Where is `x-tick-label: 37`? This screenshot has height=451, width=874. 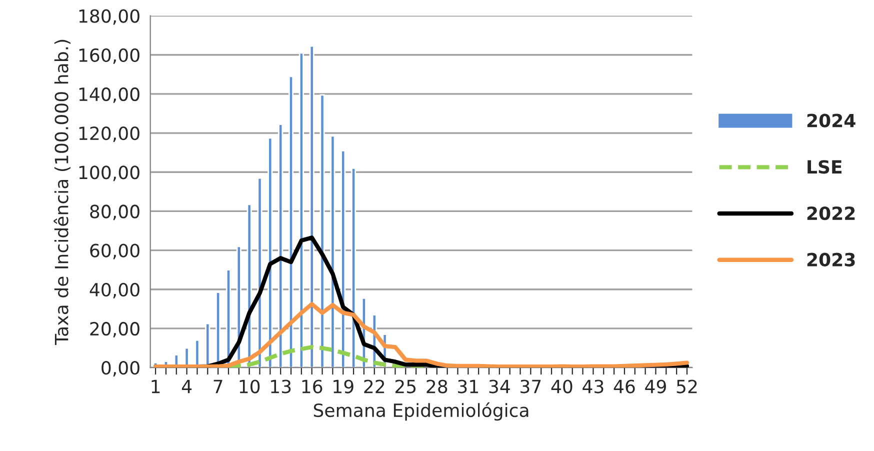
x-tick-label: 37 is located at coordinates (530, 387).